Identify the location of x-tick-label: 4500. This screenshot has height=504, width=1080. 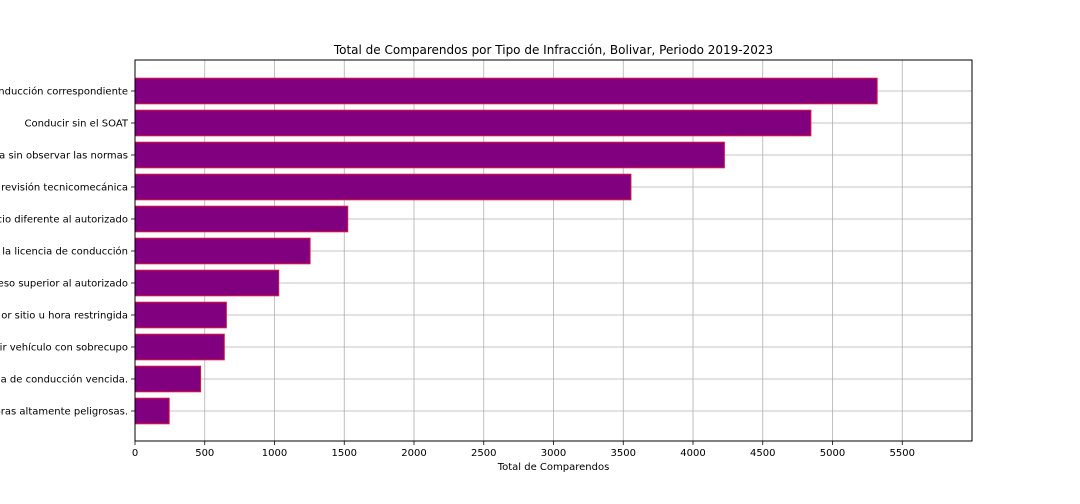
(762, 453).